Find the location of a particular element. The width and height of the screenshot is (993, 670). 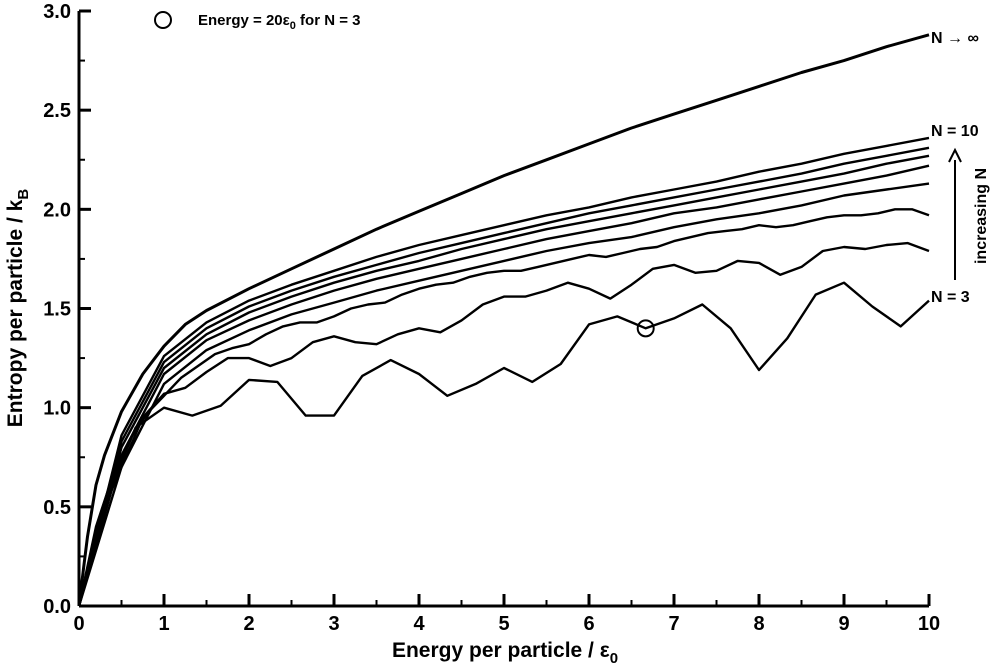

y-tick-label: 3.0 is located at coordinates (57, 12).